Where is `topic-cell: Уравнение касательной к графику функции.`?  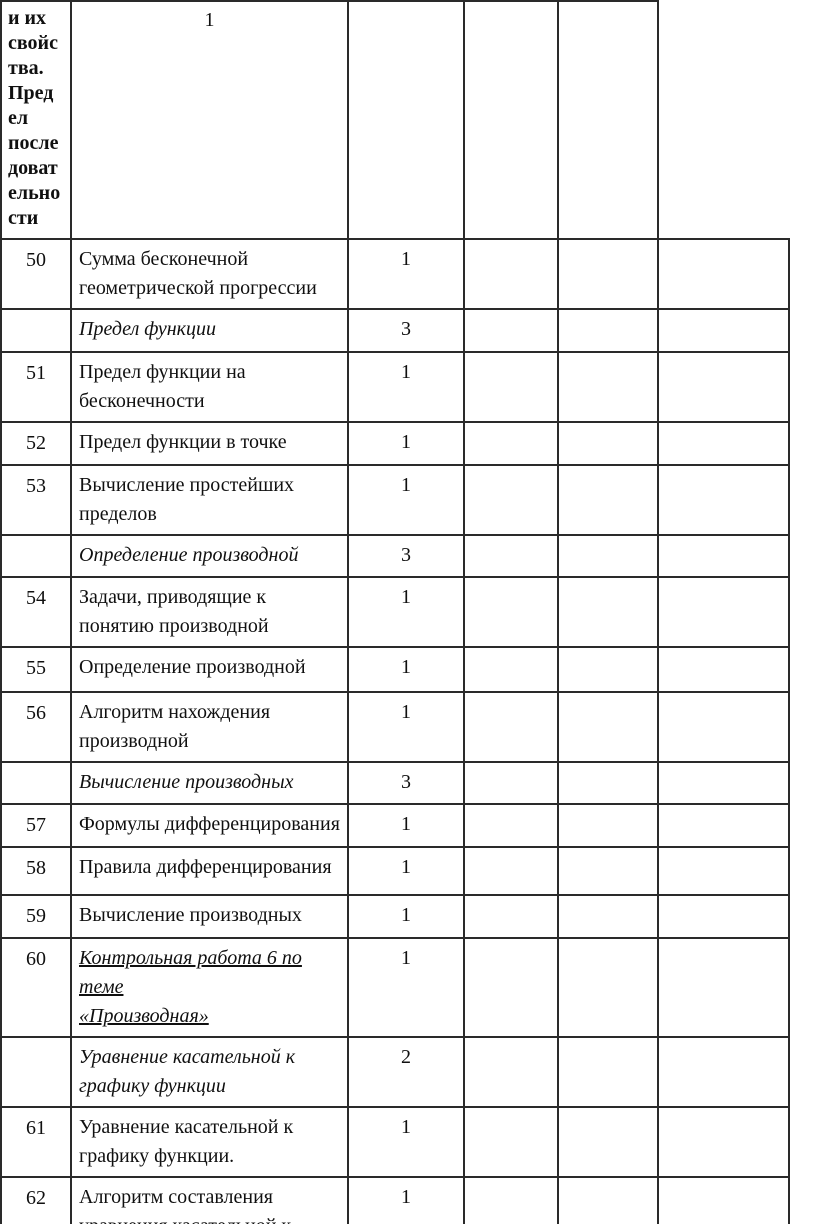
topic-cell: Уравнение касательной к графику функции. is located at coordinates (209, 1142).